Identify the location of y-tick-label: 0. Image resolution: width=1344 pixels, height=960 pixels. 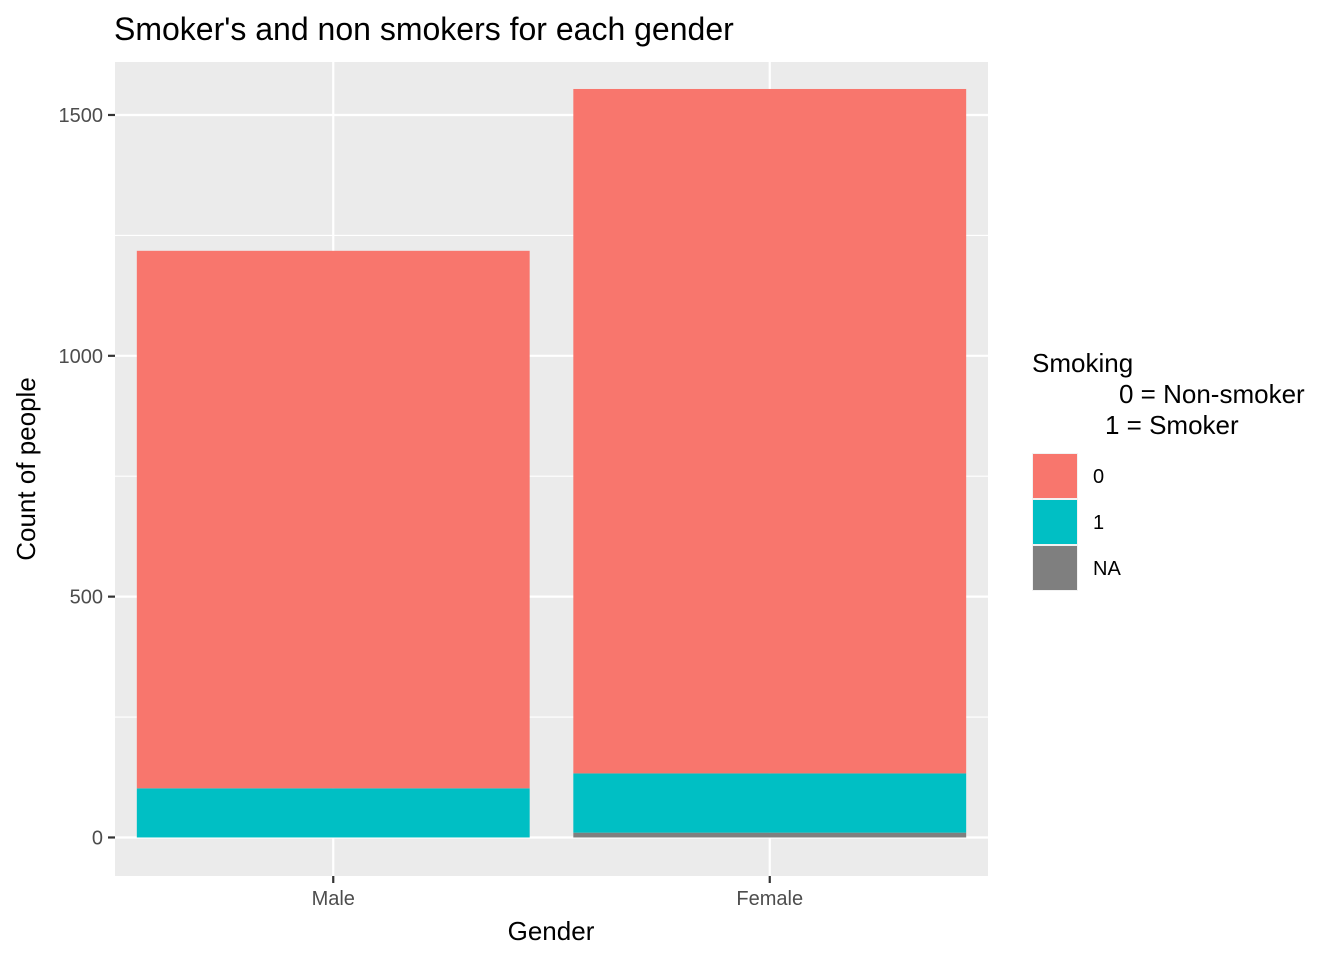
(97, 838).